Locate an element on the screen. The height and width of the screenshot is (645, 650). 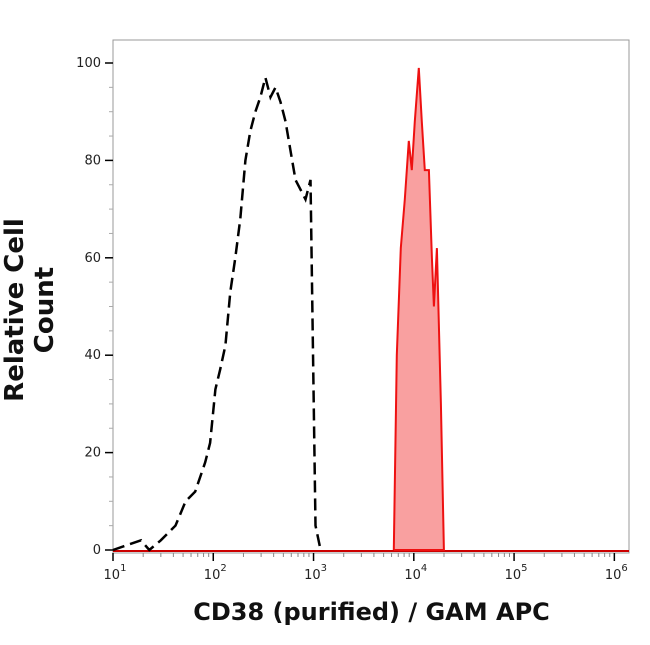
y-tick-label: 60 is located at coordinates (92, 258).